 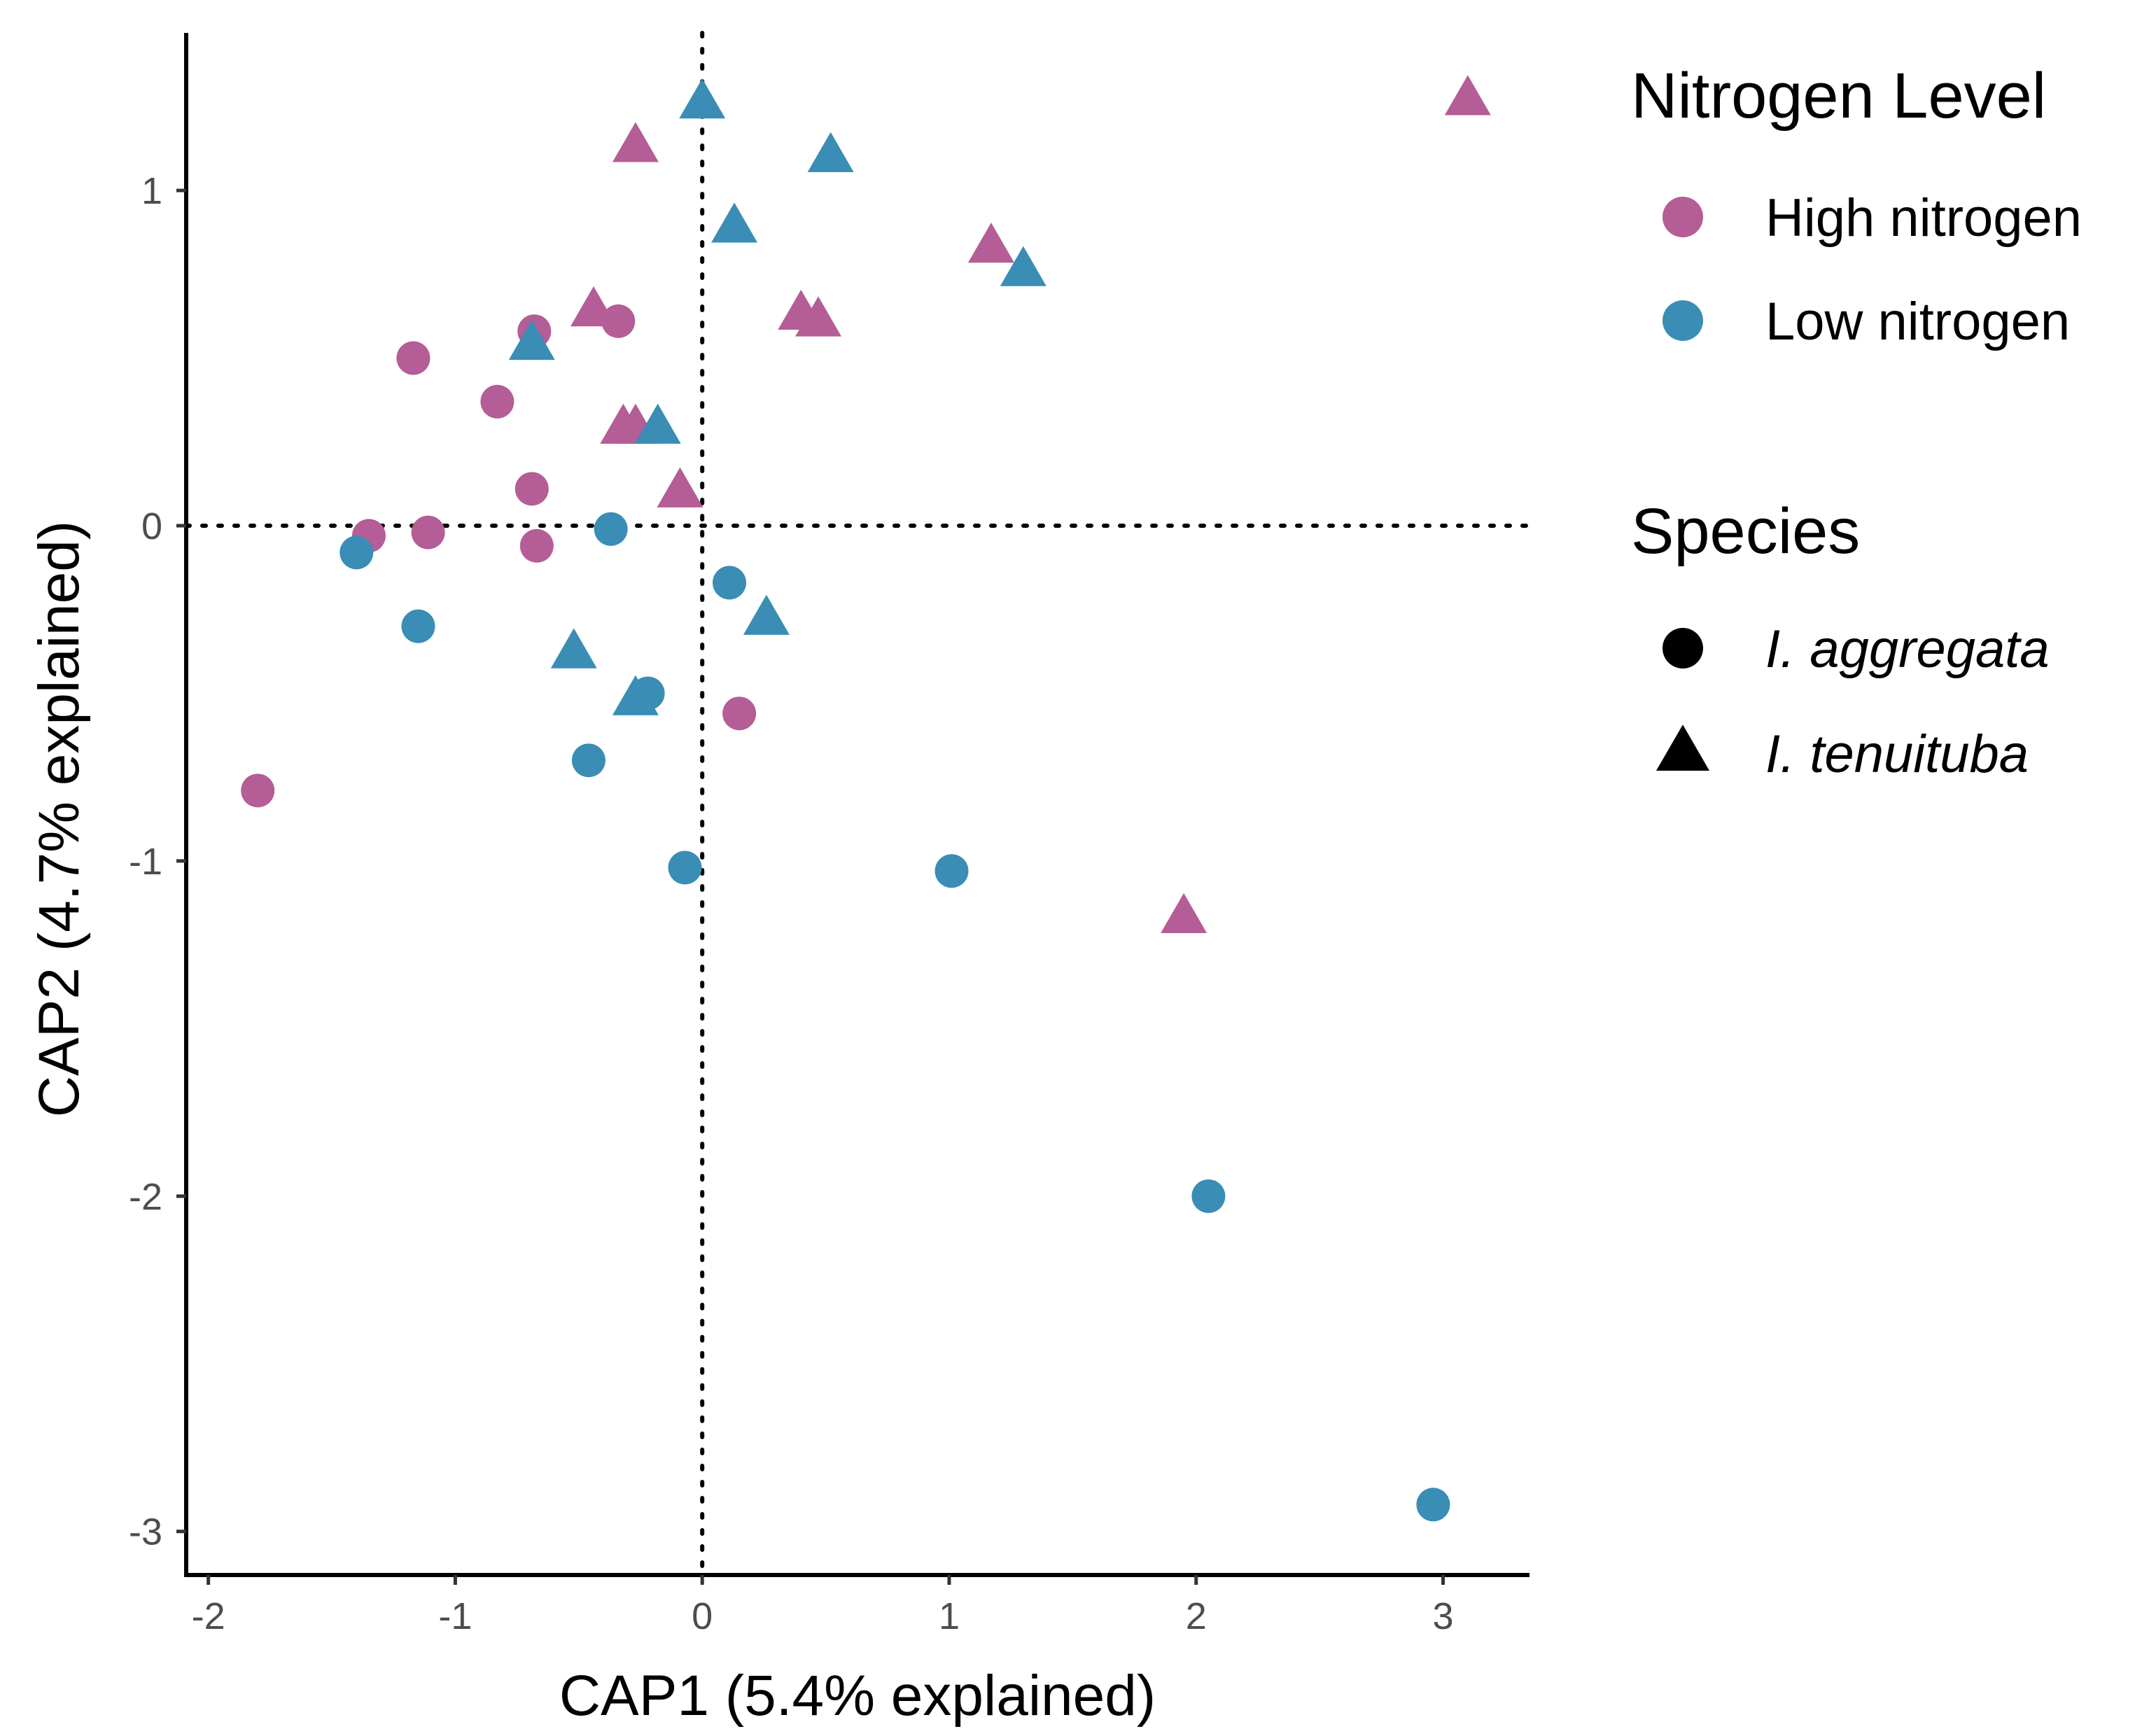 I want to click on legend-label: Low nitrogen, so click(x=1917, y=321).